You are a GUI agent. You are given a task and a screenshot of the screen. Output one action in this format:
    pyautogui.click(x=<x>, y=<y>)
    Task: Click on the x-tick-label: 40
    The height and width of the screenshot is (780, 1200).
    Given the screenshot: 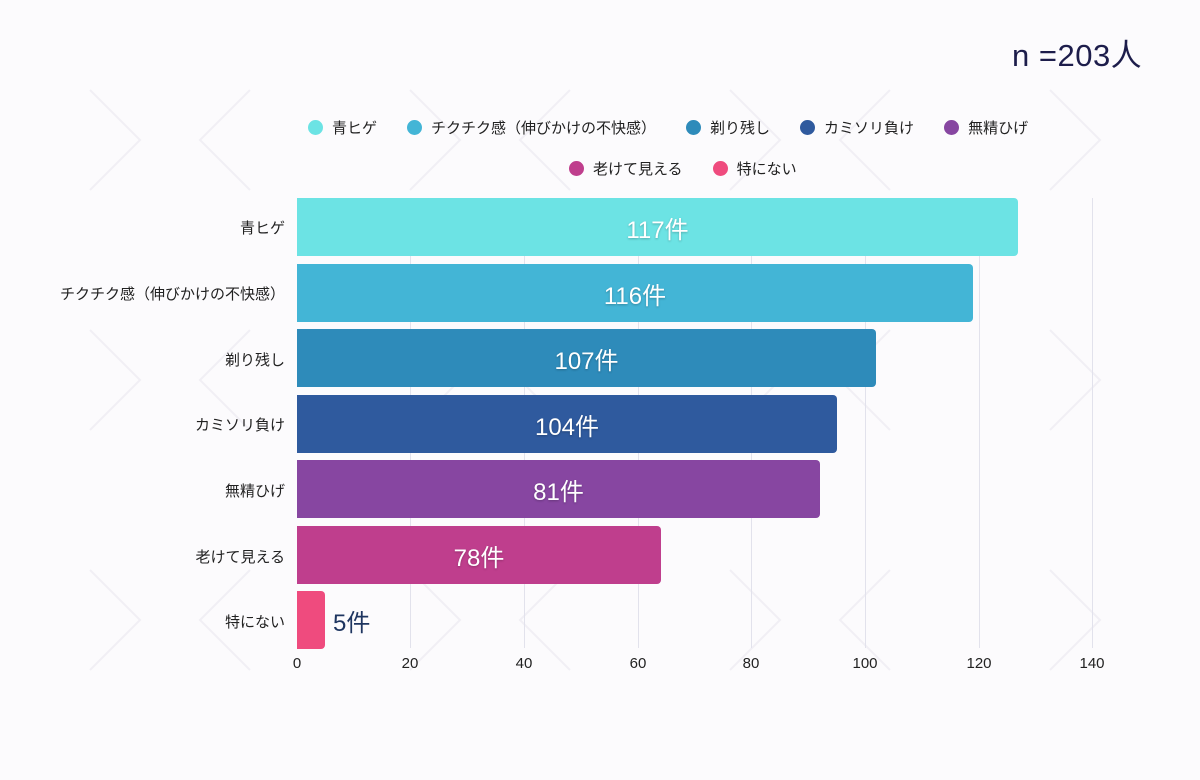 What is the action you would take?
    pyautogui.click(x=524, y=663)
    